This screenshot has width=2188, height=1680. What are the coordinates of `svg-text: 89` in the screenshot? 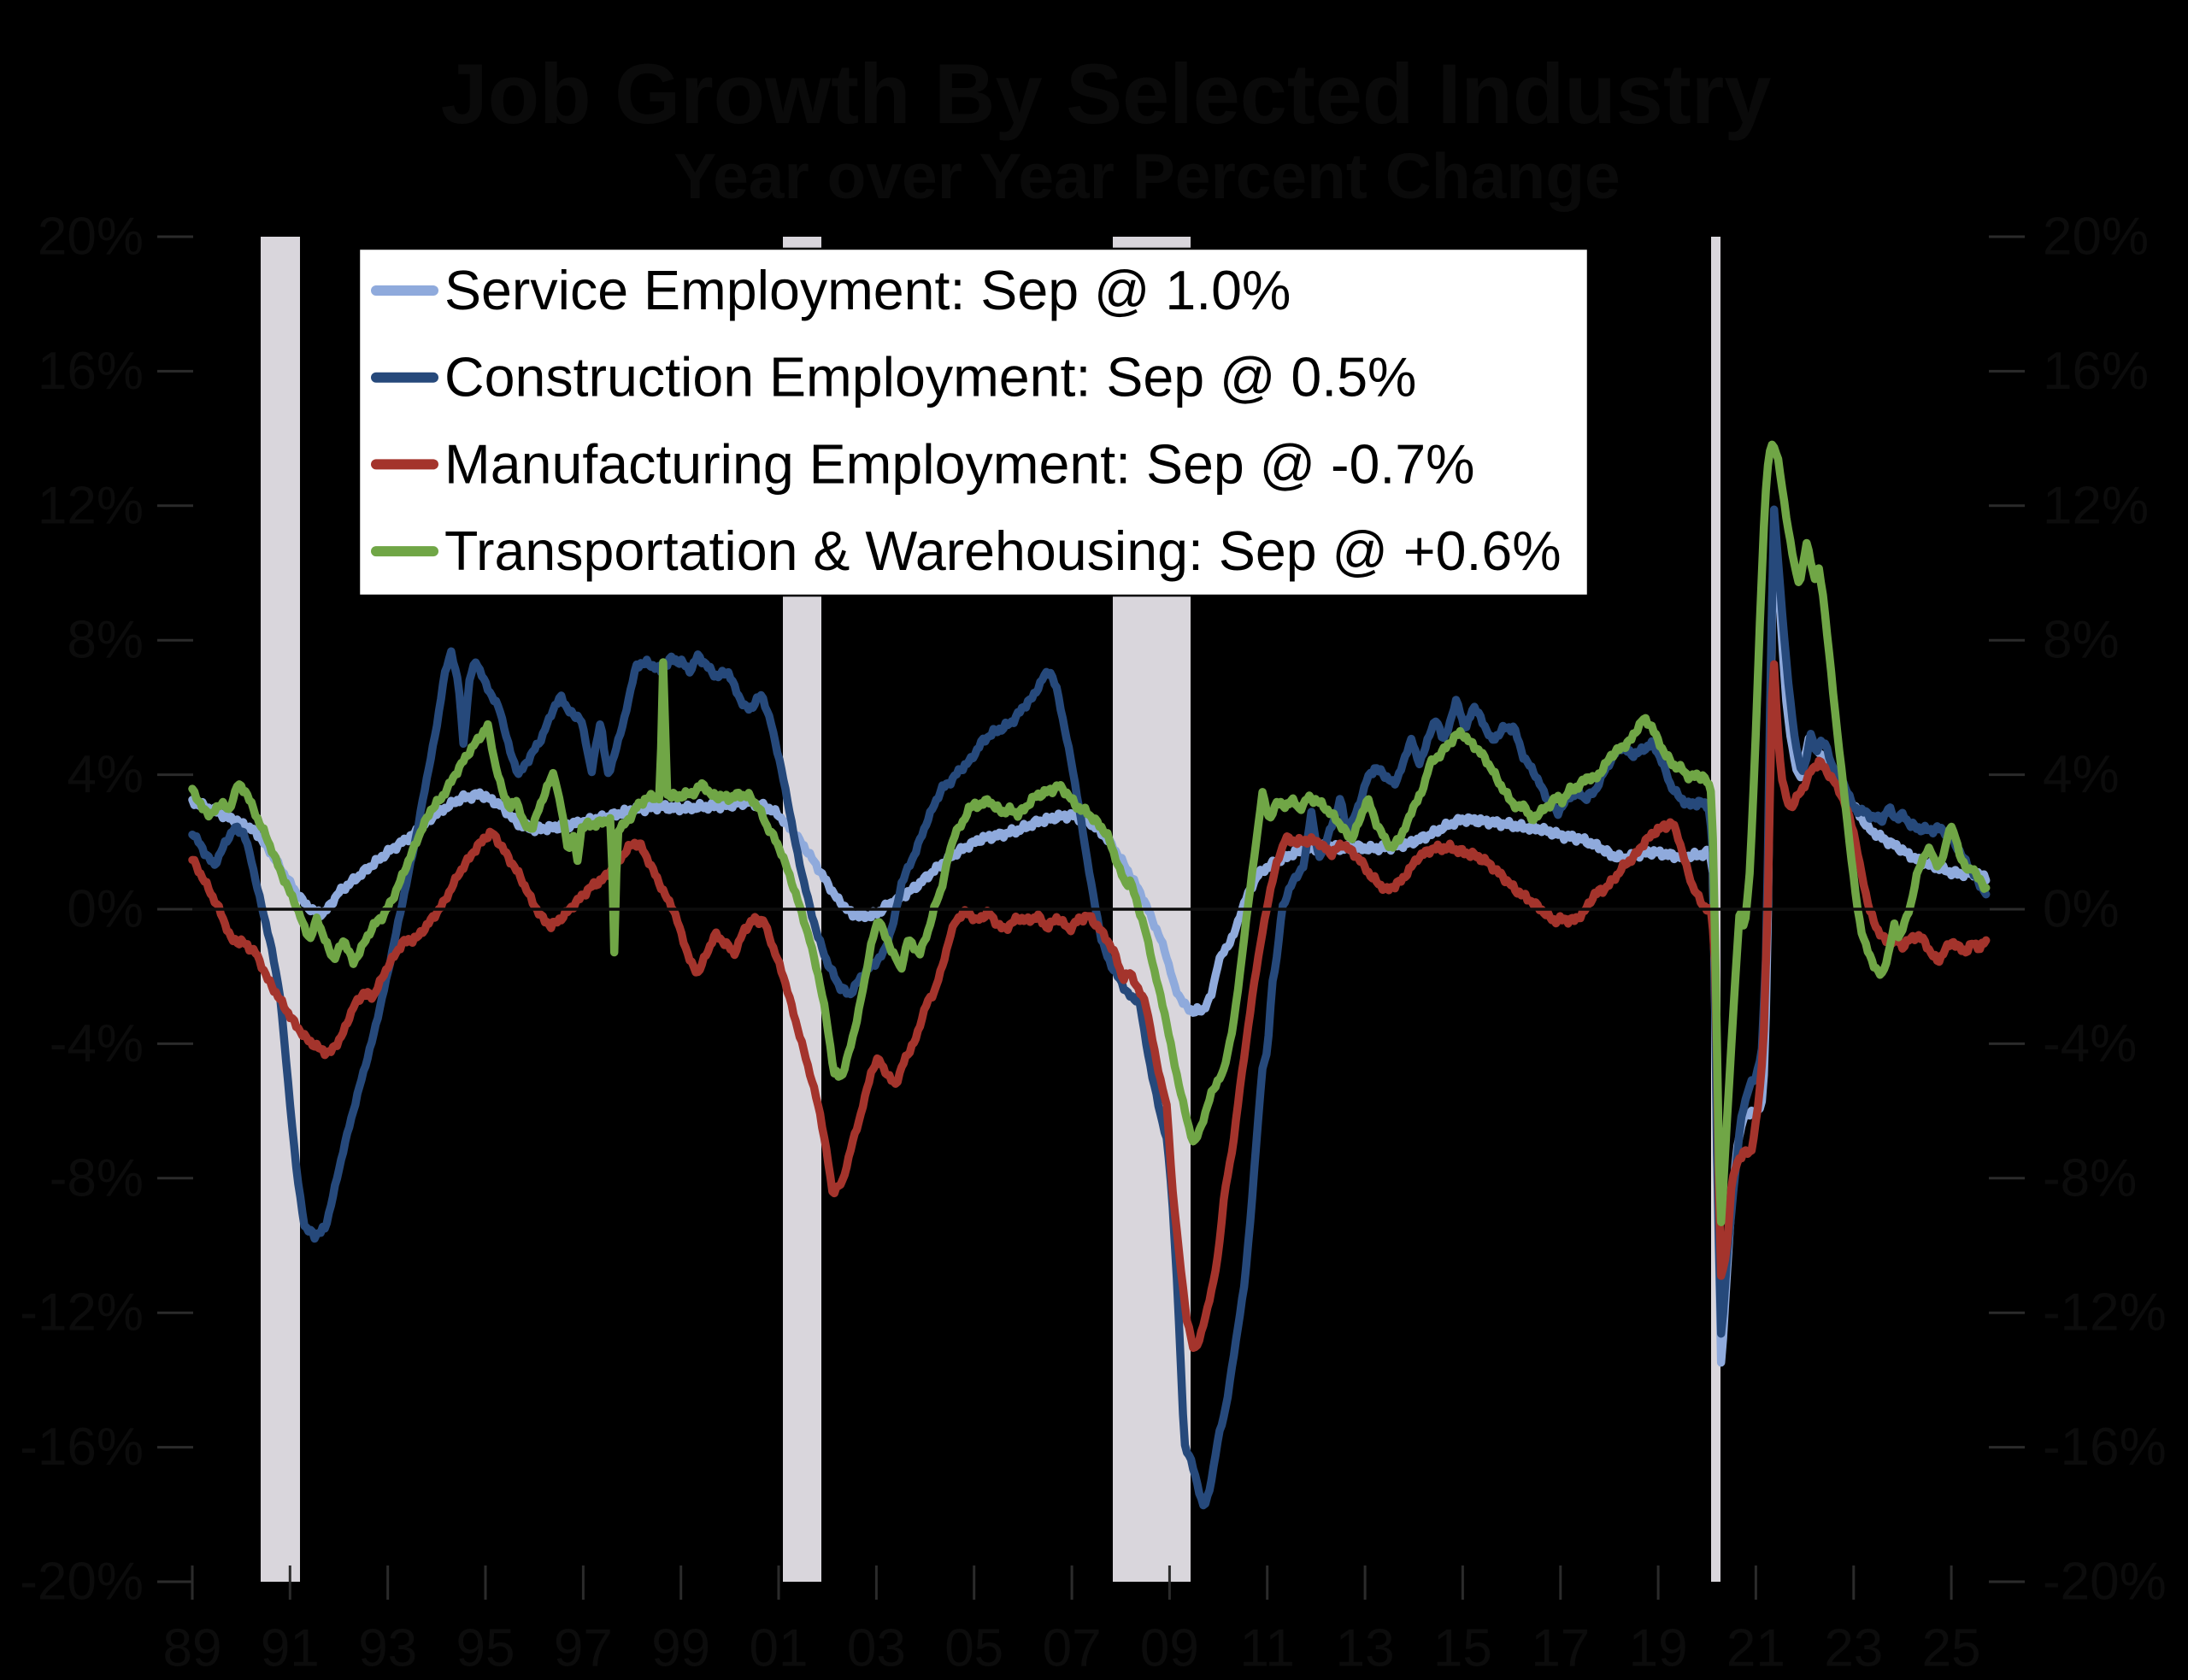 It's located at (193, 1648).